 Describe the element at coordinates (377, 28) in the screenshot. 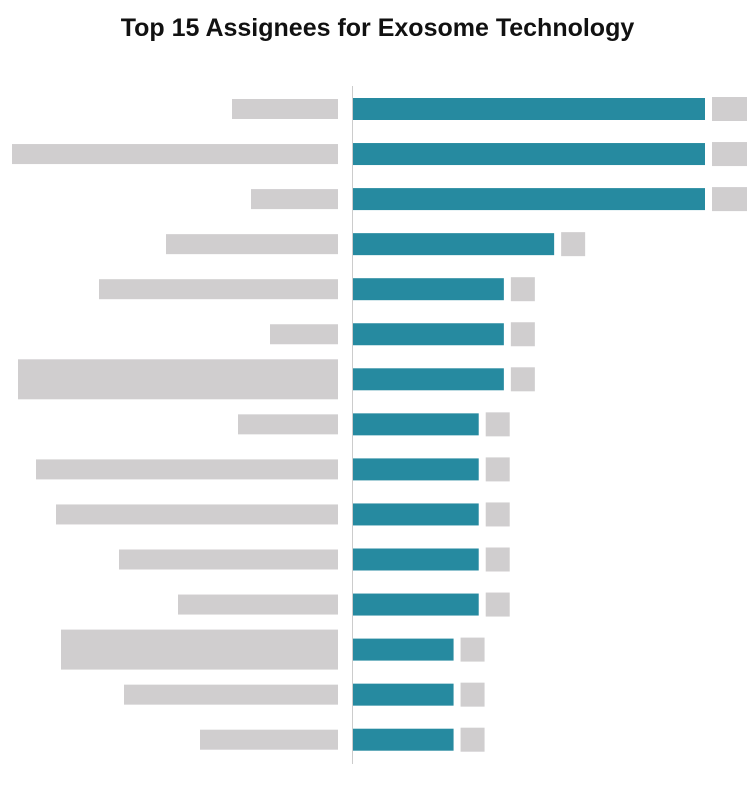

I see `chart-title: Top 15 Assignees for Exosome Technology` at that location.